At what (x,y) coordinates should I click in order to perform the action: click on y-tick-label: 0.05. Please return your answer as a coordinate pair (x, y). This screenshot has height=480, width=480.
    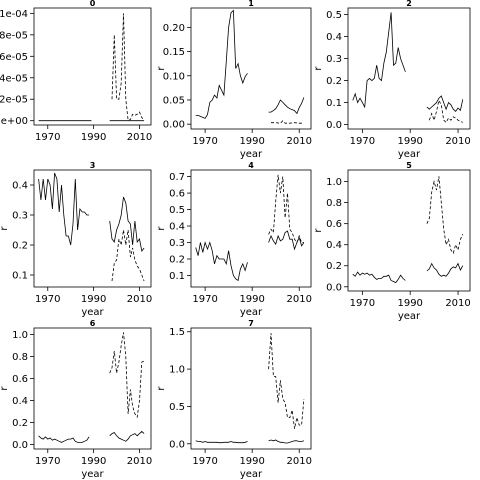
    Looking at the image, I should click on (174, 100).